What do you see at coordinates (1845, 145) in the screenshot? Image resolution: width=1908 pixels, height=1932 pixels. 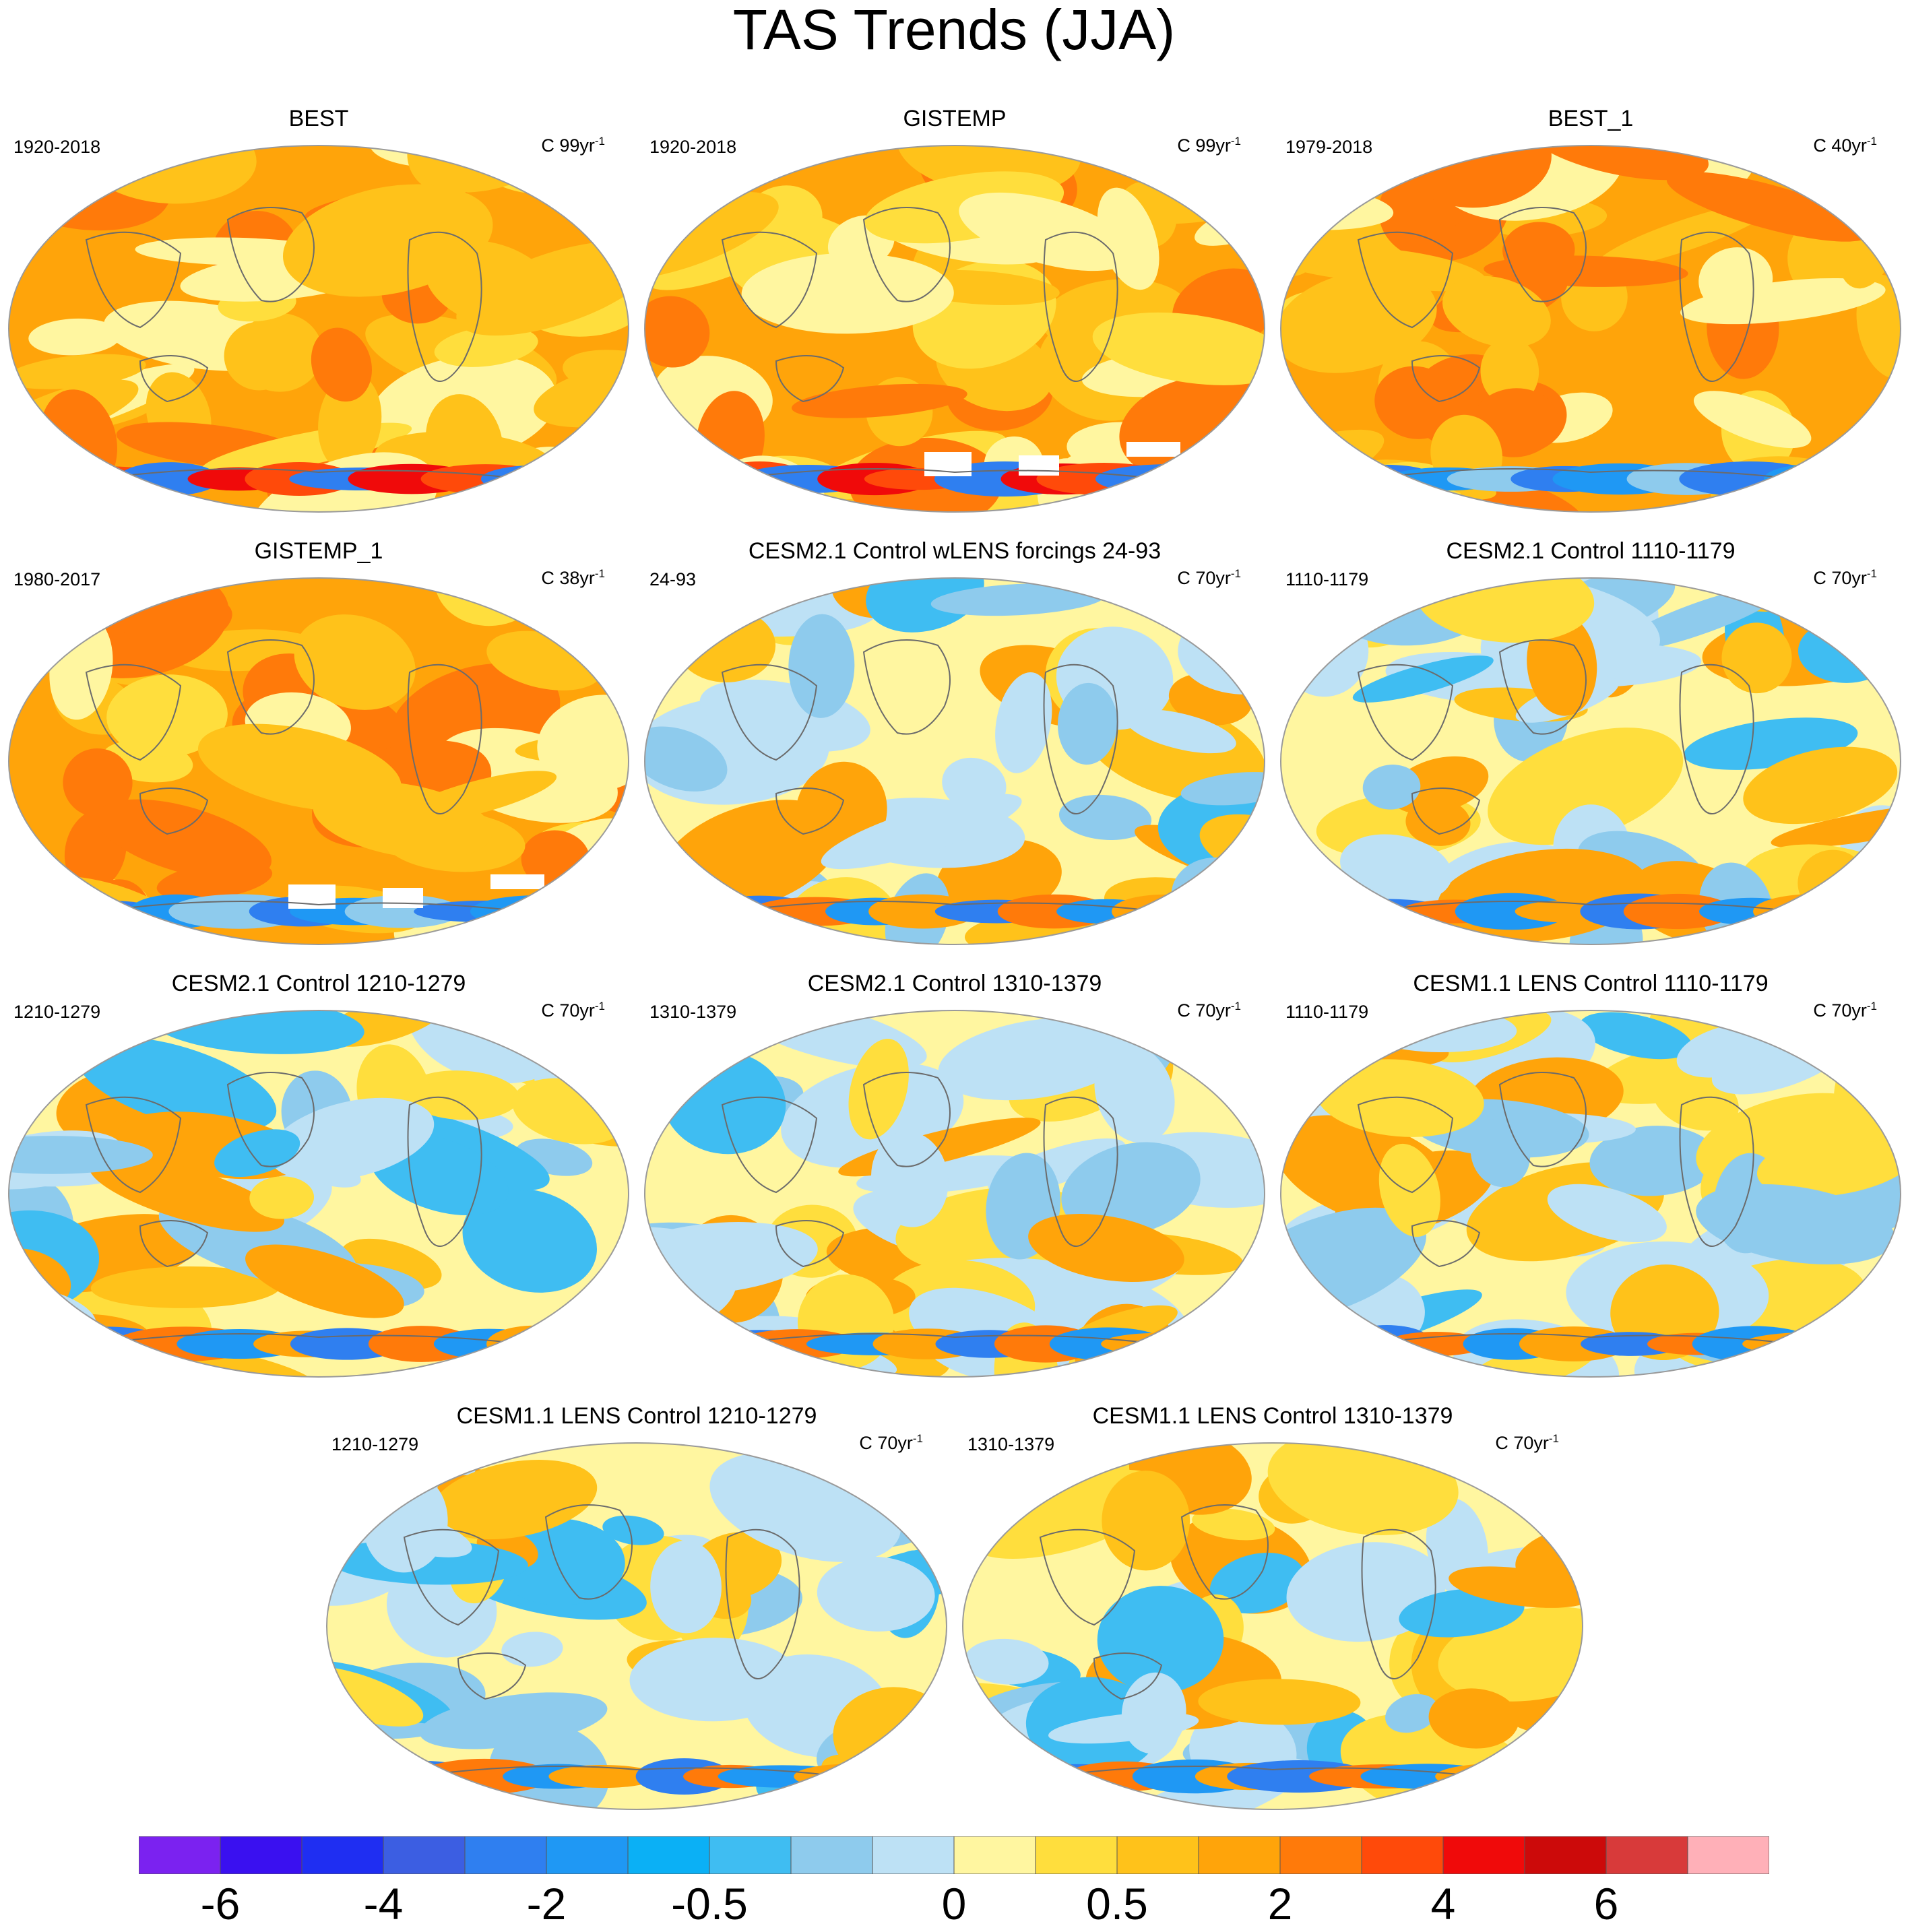 I see `panel-units: C 40yr-1` at bounding box center [1845, 145].